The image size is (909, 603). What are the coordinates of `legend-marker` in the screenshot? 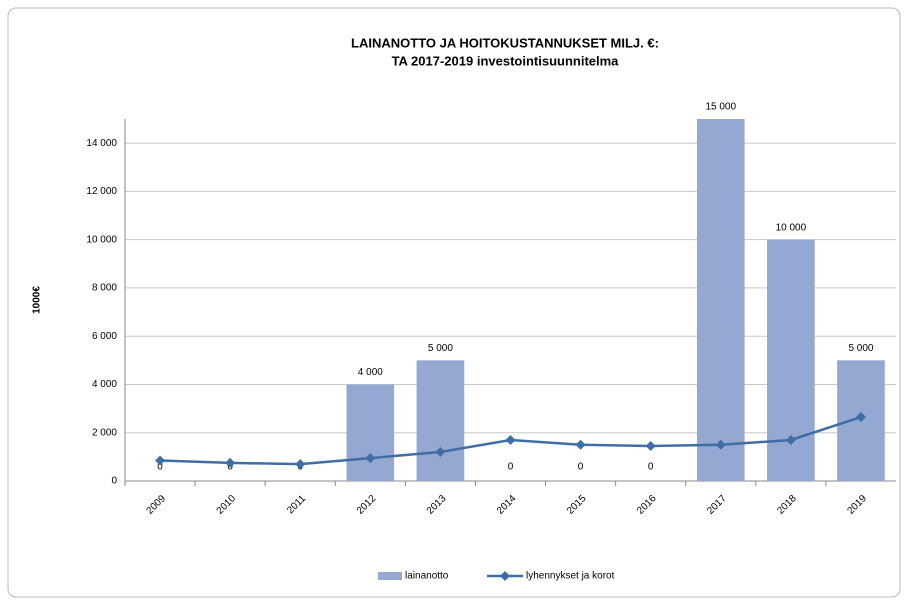 It's located at (505, 576).